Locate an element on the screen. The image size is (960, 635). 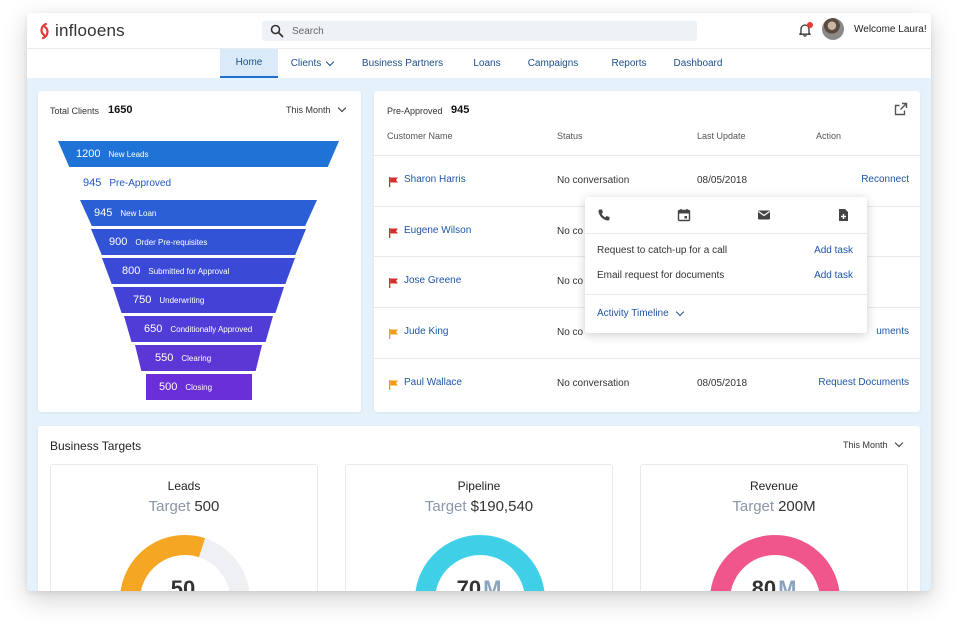
funnel-stage: 500 Closing is located at coordinates (199, 387).